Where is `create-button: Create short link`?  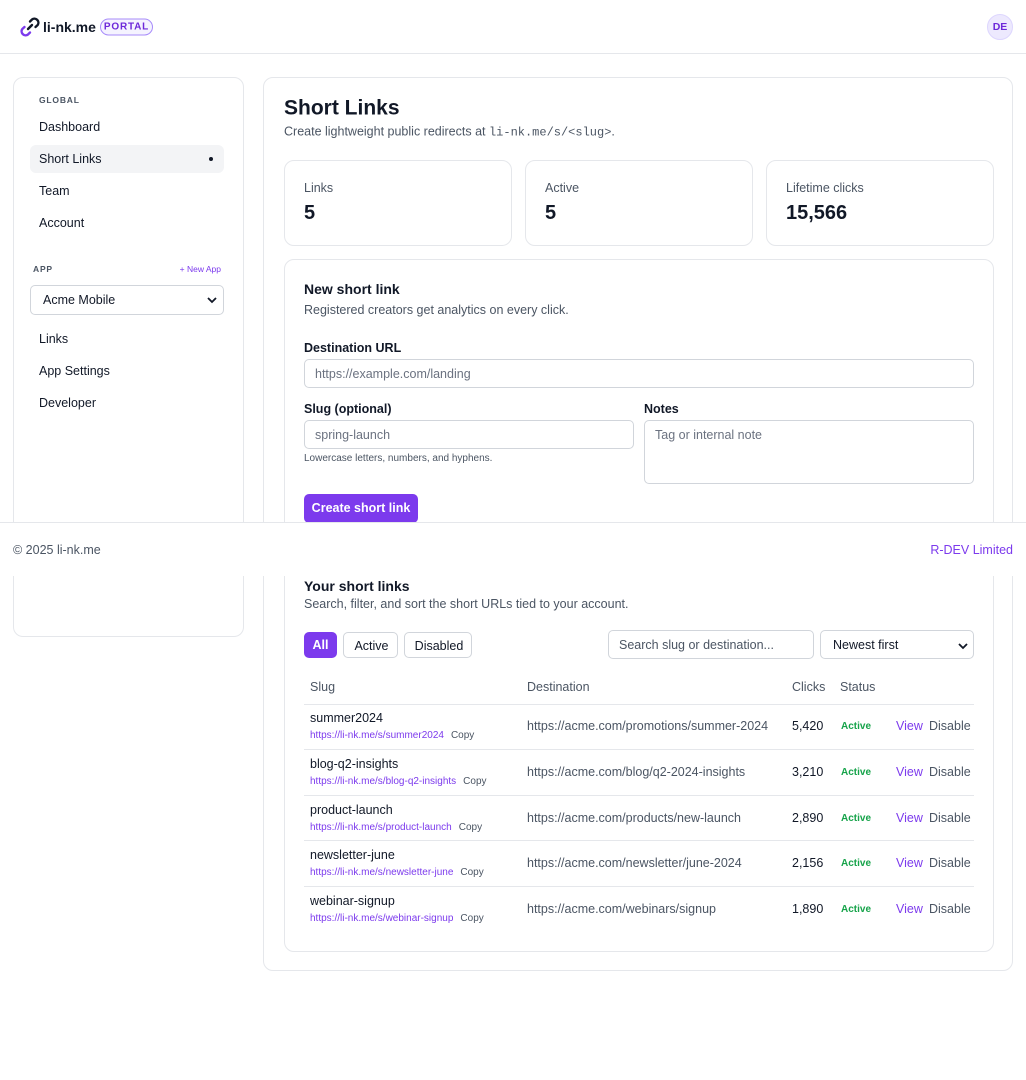
create-button: Create short link is located at coordinates (361, 508).